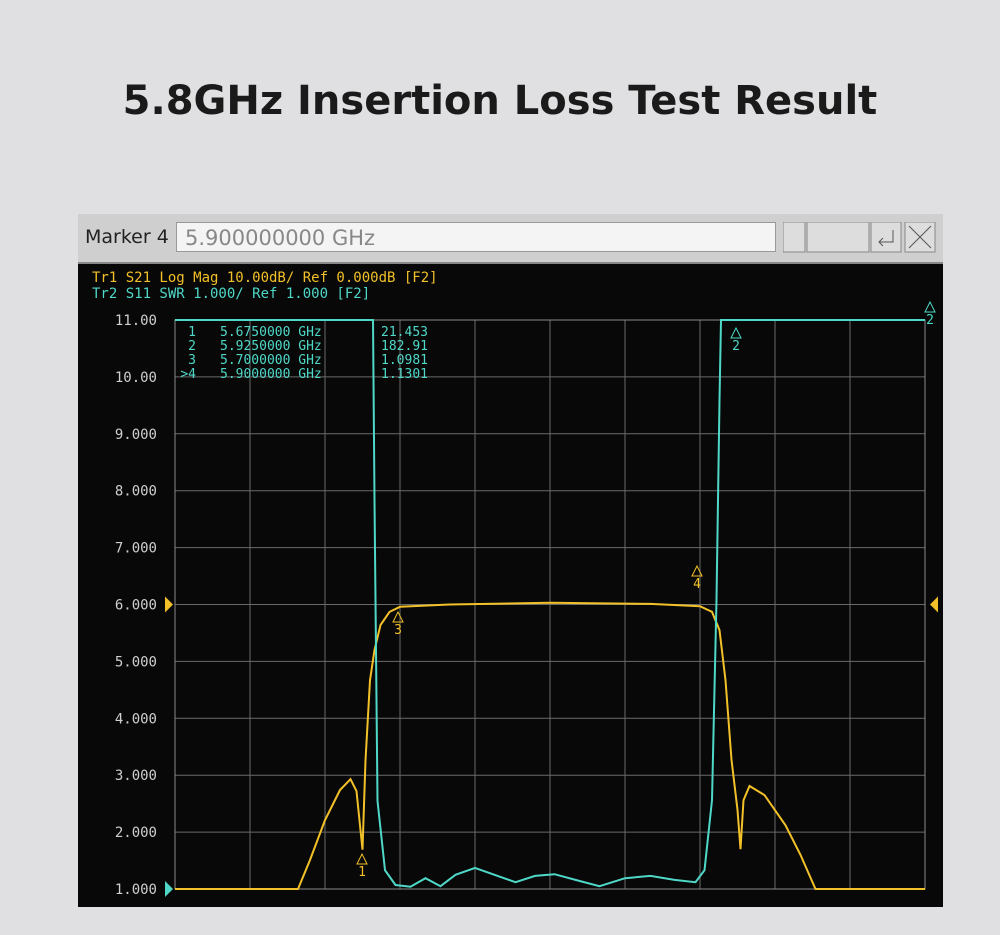  Describe the element at coordinates (476, 237) in the screenshot. I see `frequency-input: 5.900000000 GHz` at that location.